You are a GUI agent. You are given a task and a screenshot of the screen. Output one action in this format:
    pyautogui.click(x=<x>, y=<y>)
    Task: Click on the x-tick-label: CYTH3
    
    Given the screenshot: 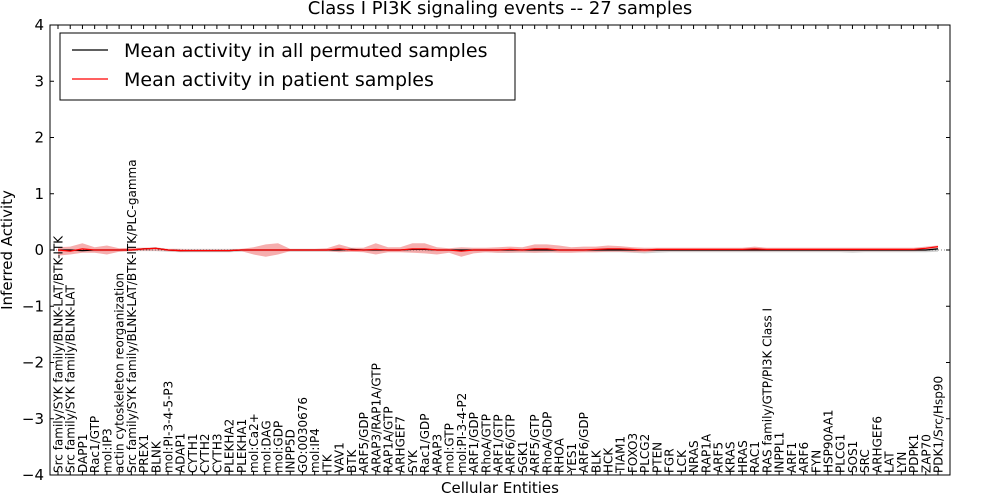 What is the action you would take?
    pyautogui.click(x=217, y=454)
    